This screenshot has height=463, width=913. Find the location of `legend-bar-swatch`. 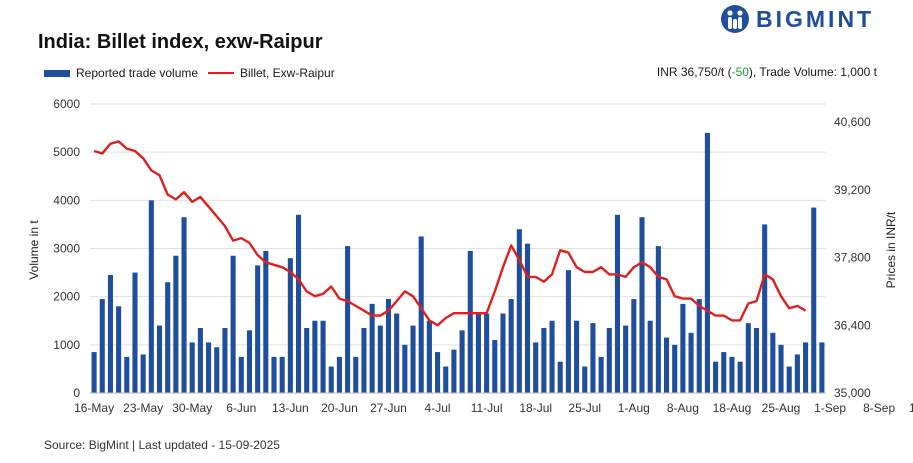

legend-bar-swatch is located at coordinates (57, 73).